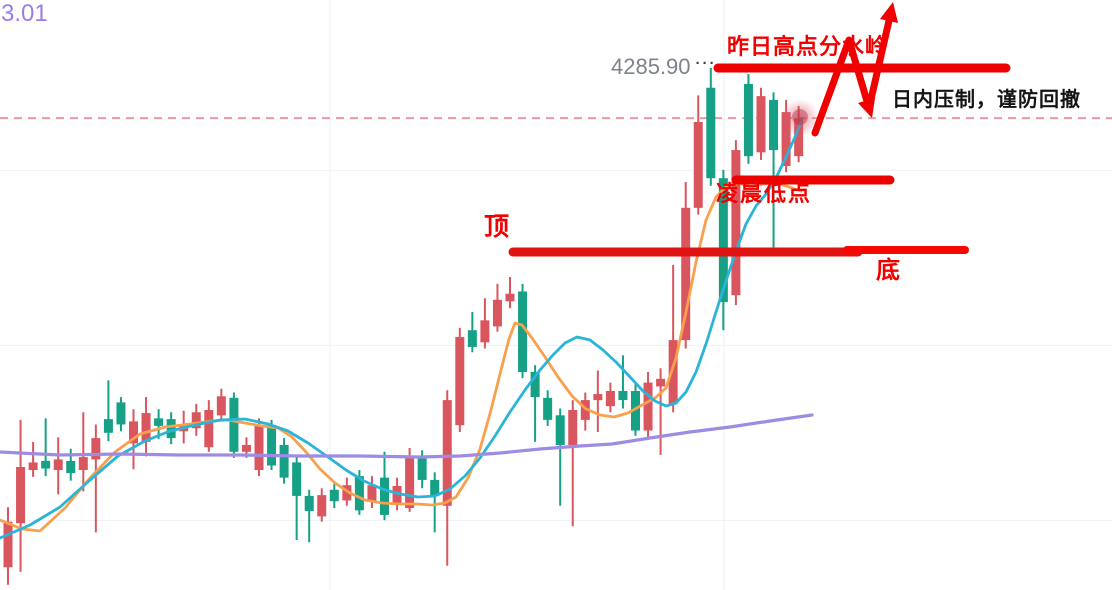  Describe the element at coordinates (986, 100) in the screenshot. I see `intraday-warning-label: 日内压制，谨防回撤` at that location.